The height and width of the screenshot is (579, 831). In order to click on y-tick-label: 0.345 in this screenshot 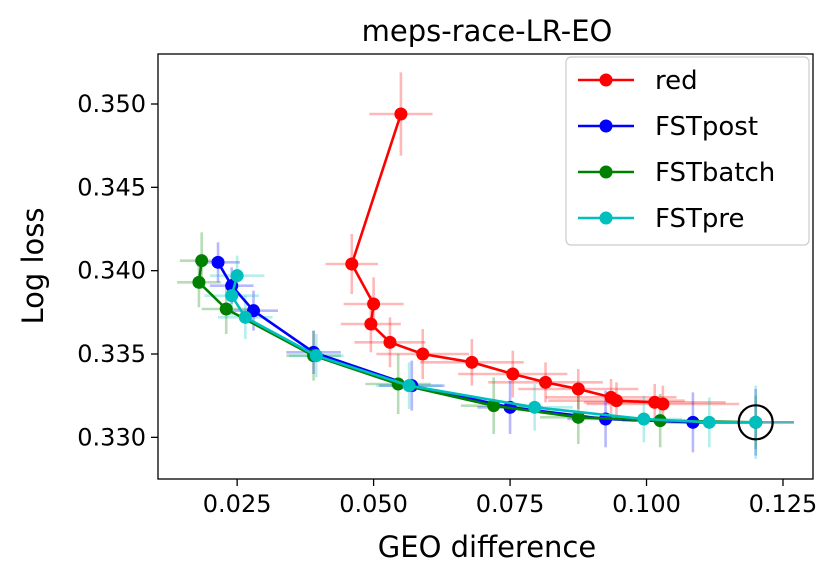, I will do `click(111, 187)`.